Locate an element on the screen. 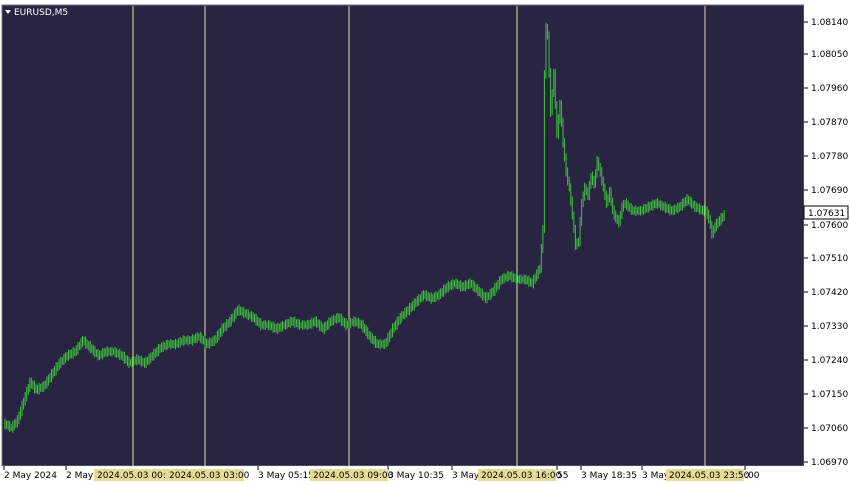 This screenshot has height=486, width=850. y-tick-label: 1.07510 is located at coordinates (829, 259).